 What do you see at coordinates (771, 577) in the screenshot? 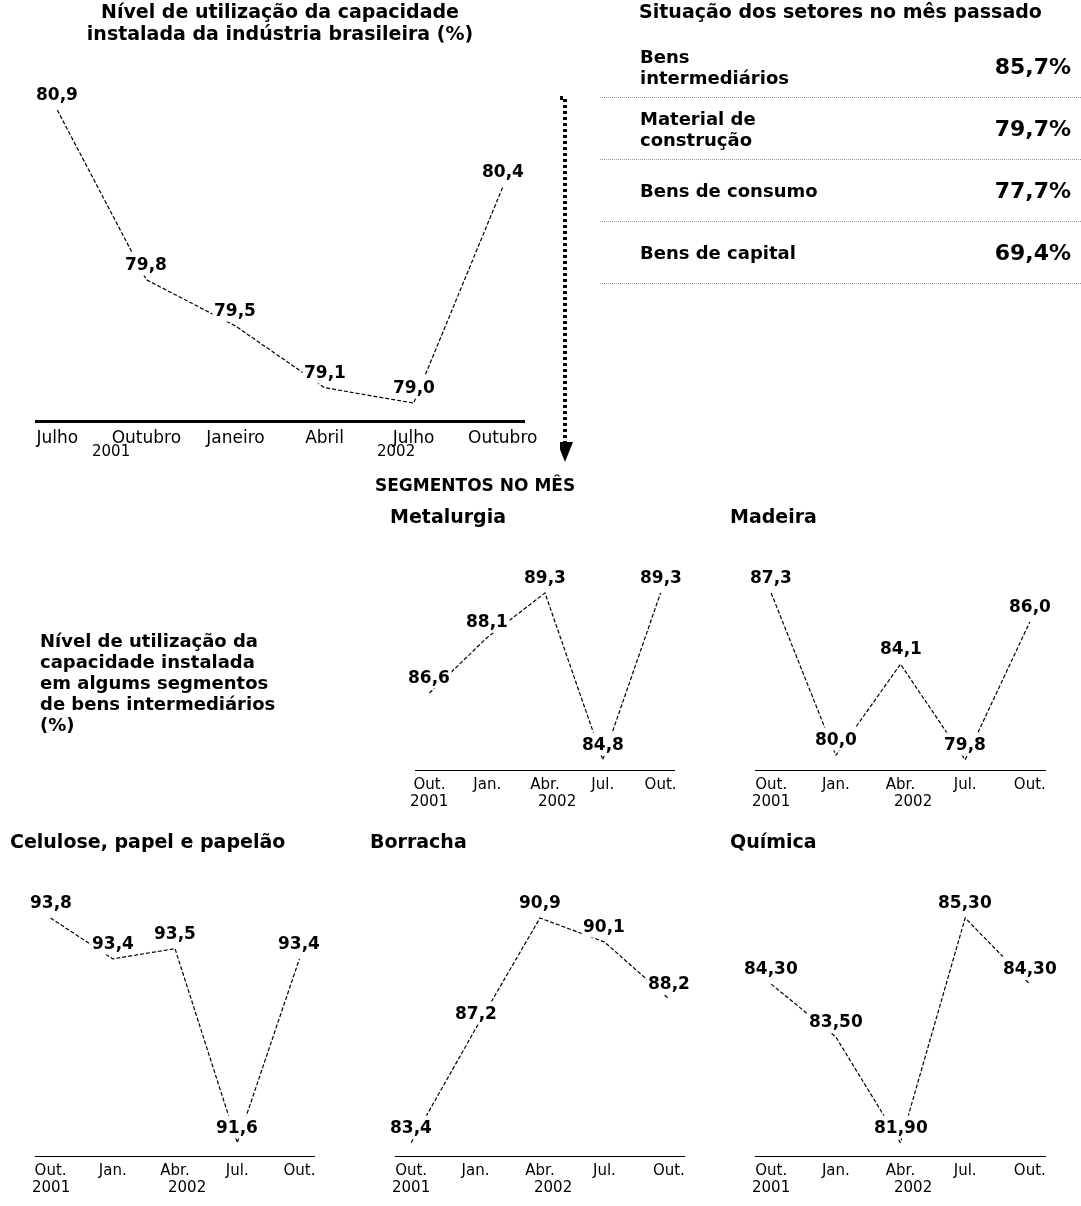
I see `data-label: 87,3` at bounding box center [771, 577].